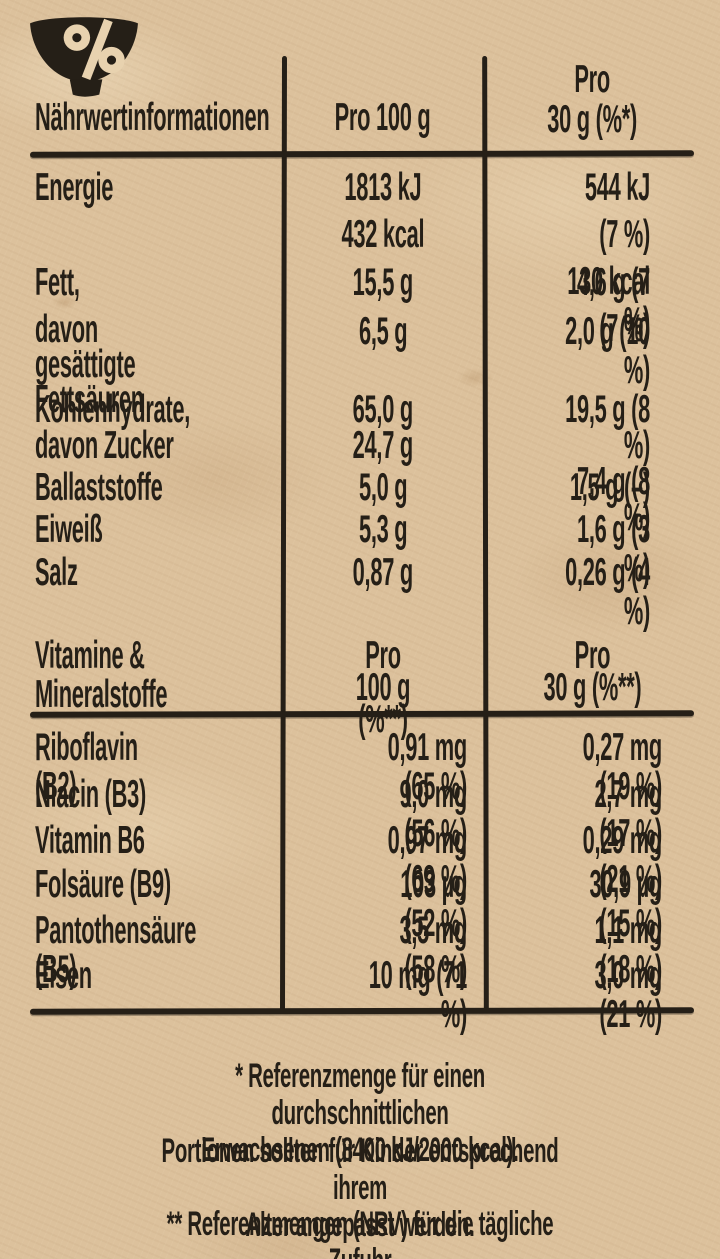 Image resolution: width=720 pixels, height=1259 pixels. What do you see at coordinates (101, 675) in the screenshot?
I see `vitamins-section-title: Vitamine & Mineralstoffe` at bounding box center [101, 675].